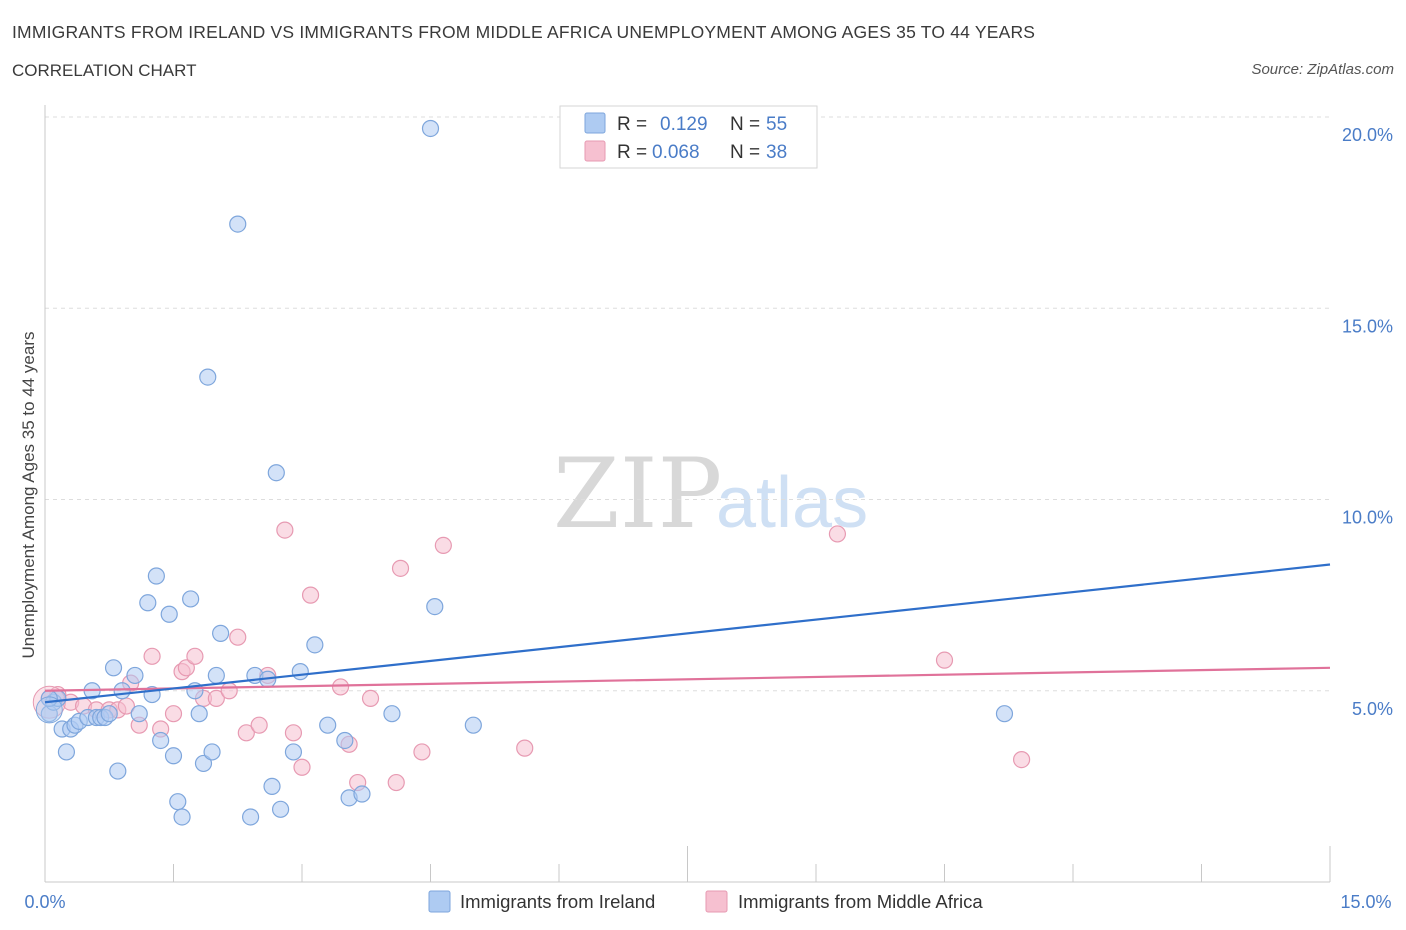 This screenshot has height=930, width=1406. Describe the element at coordinates (745, 124) in the screenshot. I see `legend-n-label: N =` at that location.